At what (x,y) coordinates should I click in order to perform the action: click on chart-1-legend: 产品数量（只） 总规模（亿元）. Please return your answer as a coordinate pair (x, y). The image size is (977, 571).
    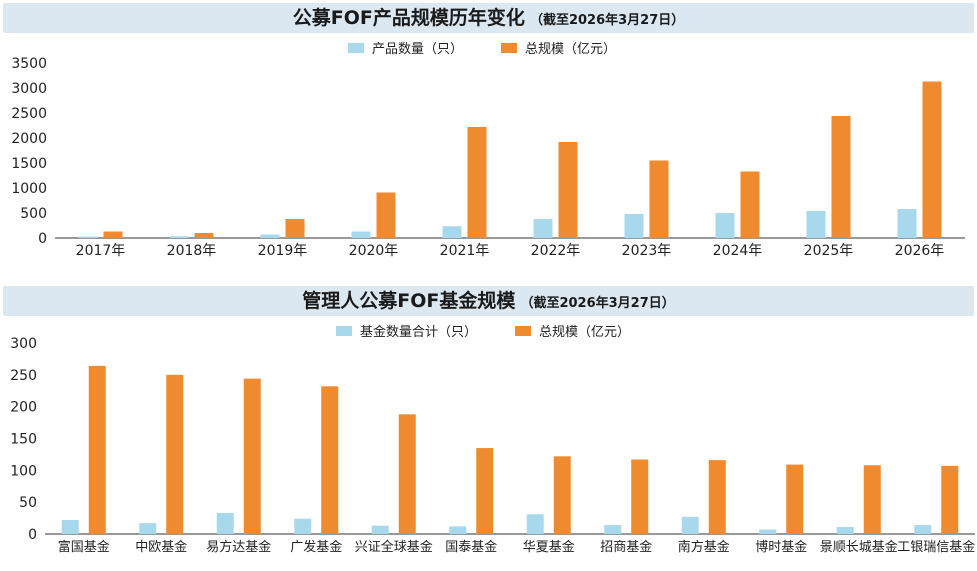
    Looking at the image, I should click on (482, 47).